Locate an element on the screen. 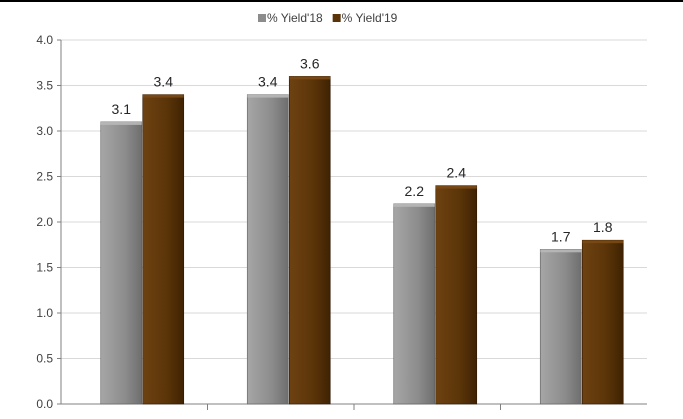  y-tick-label: 1.5 is located at coordinates (44, 268).